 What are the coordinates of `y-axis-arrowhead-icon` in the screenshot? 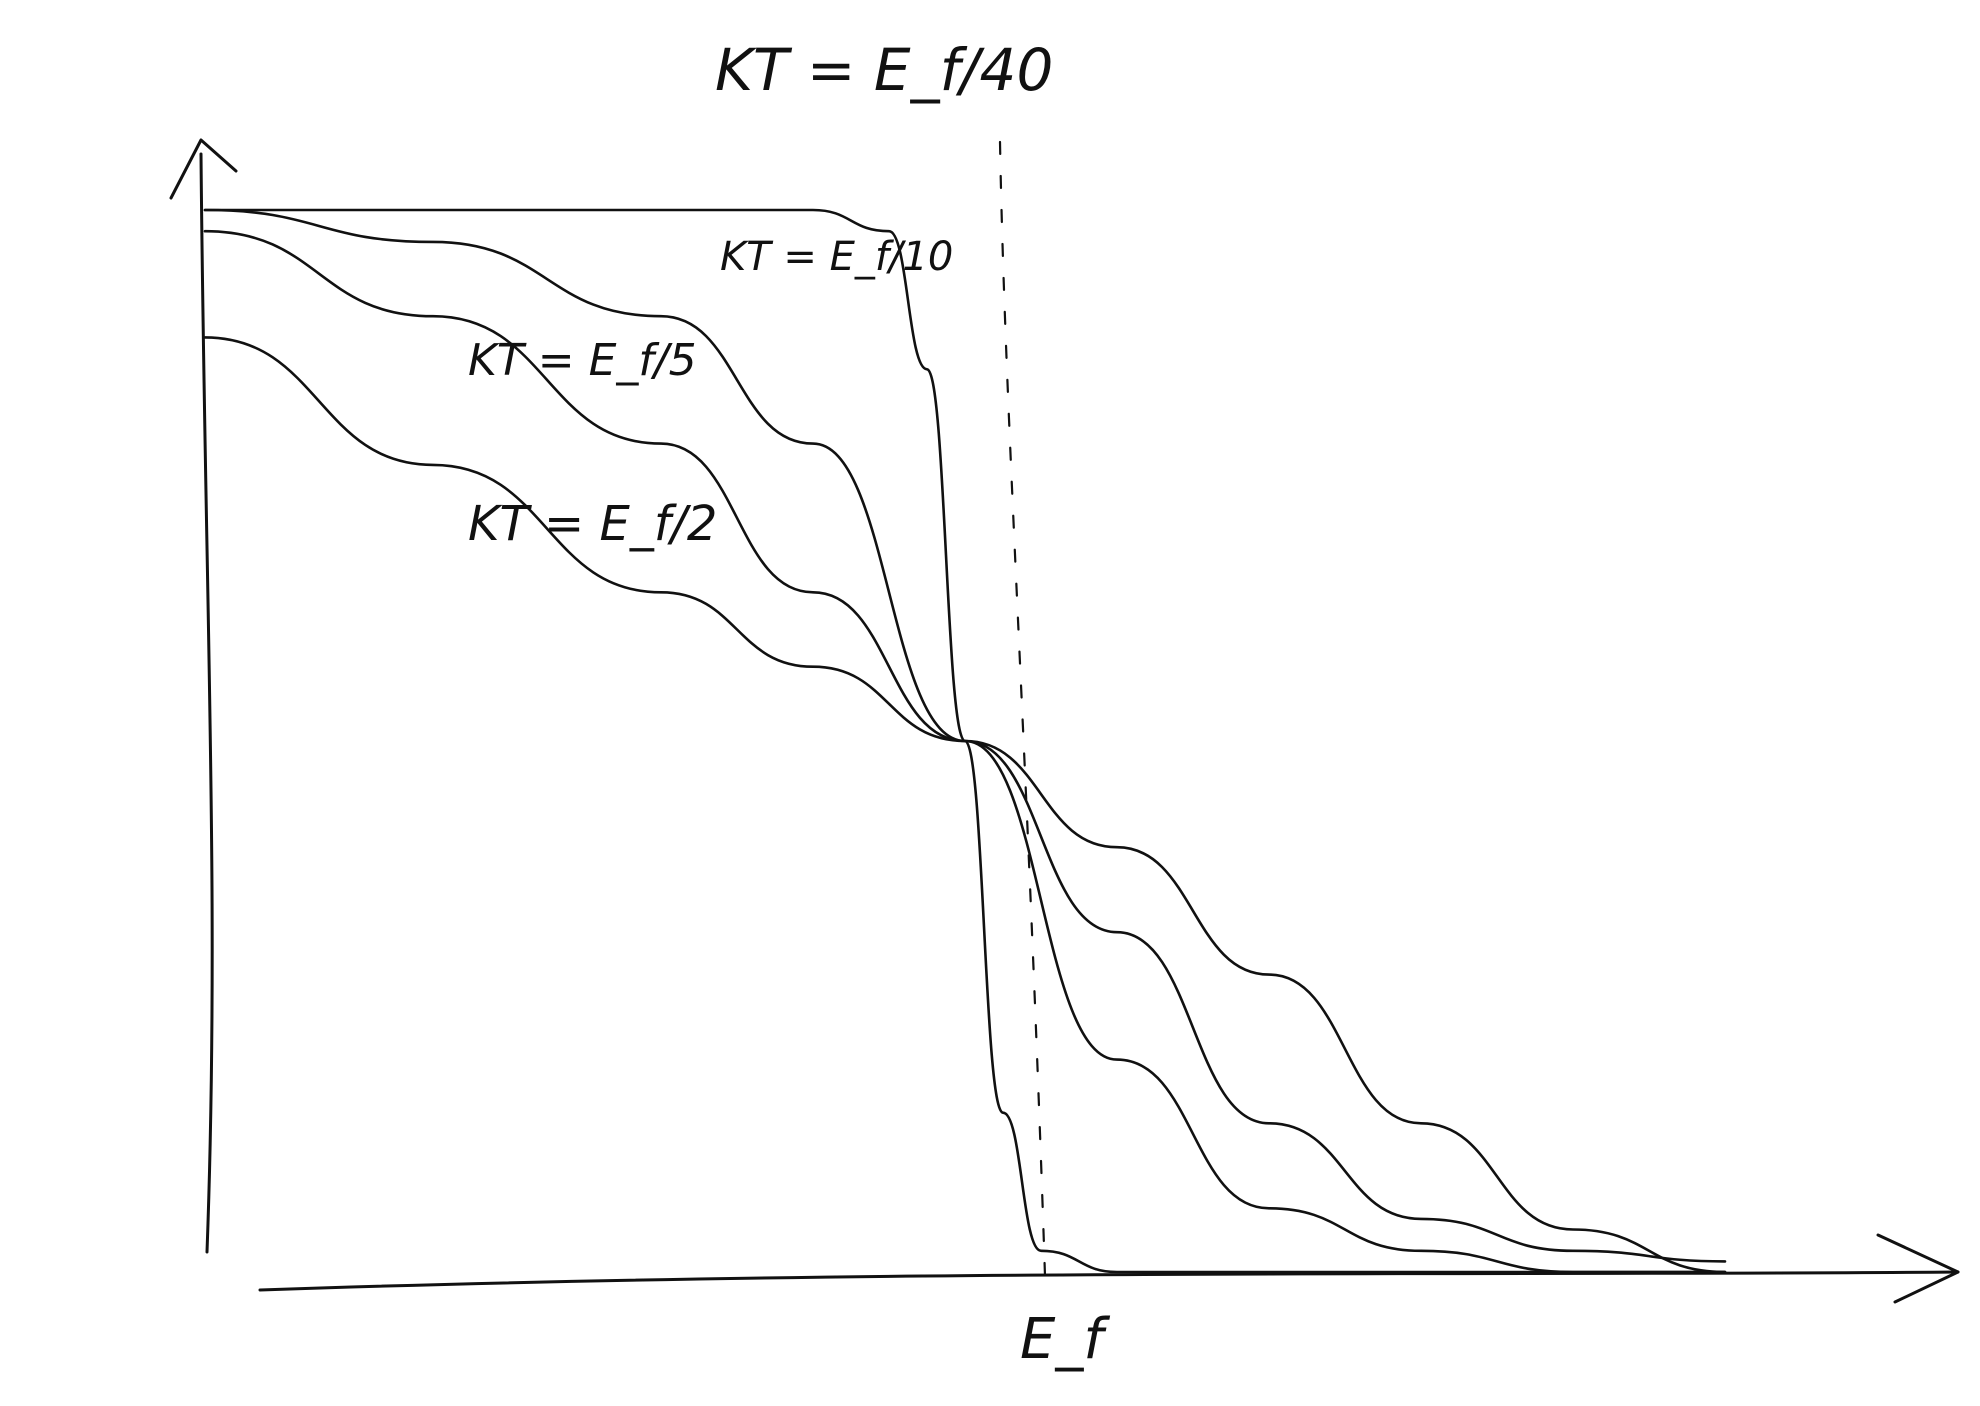 It's located at (203, 169).